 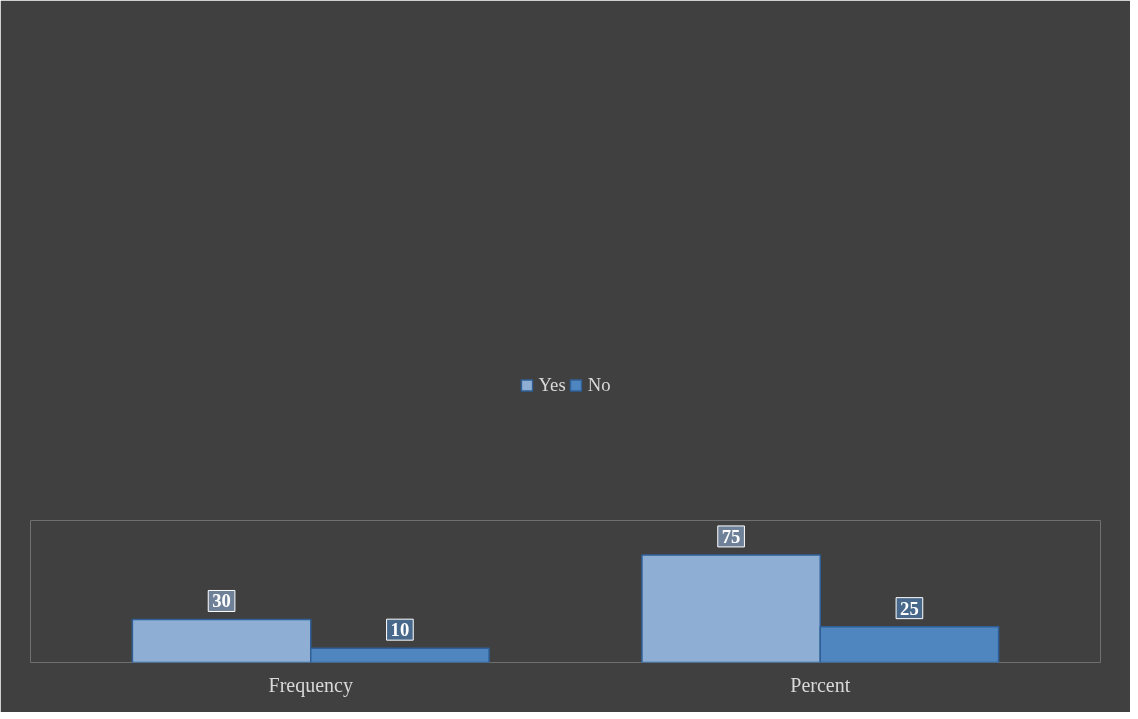 I want to click on data-label: 10, so click(x=400, y=630).